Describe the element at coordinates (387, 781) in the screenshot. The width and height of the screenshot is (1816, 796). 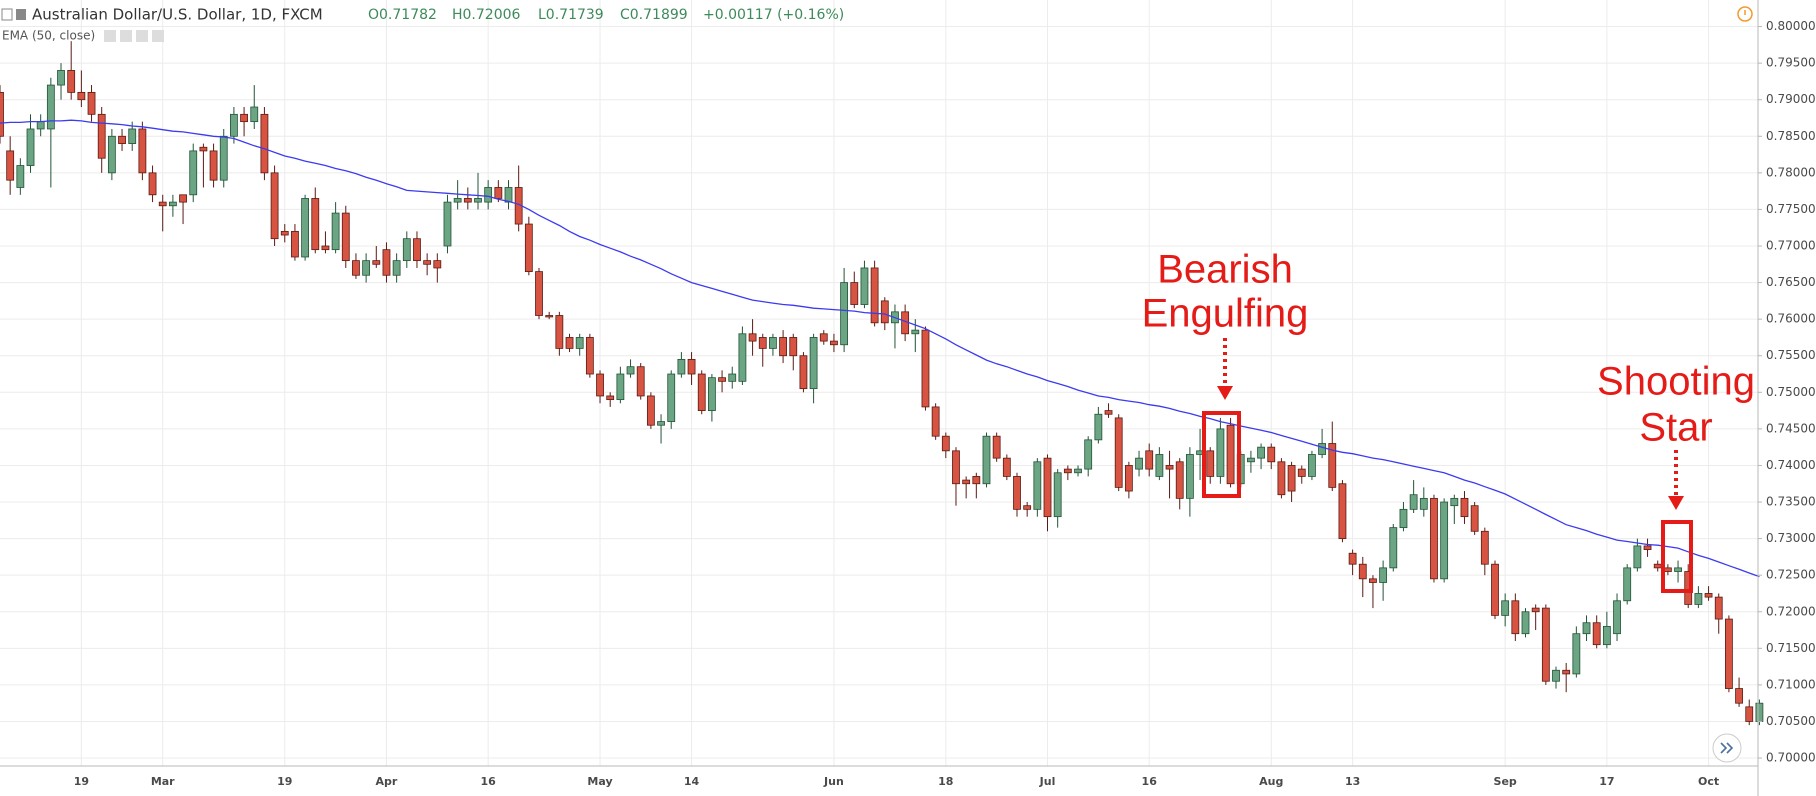
I see `x-tick-label: Apr` at that location.